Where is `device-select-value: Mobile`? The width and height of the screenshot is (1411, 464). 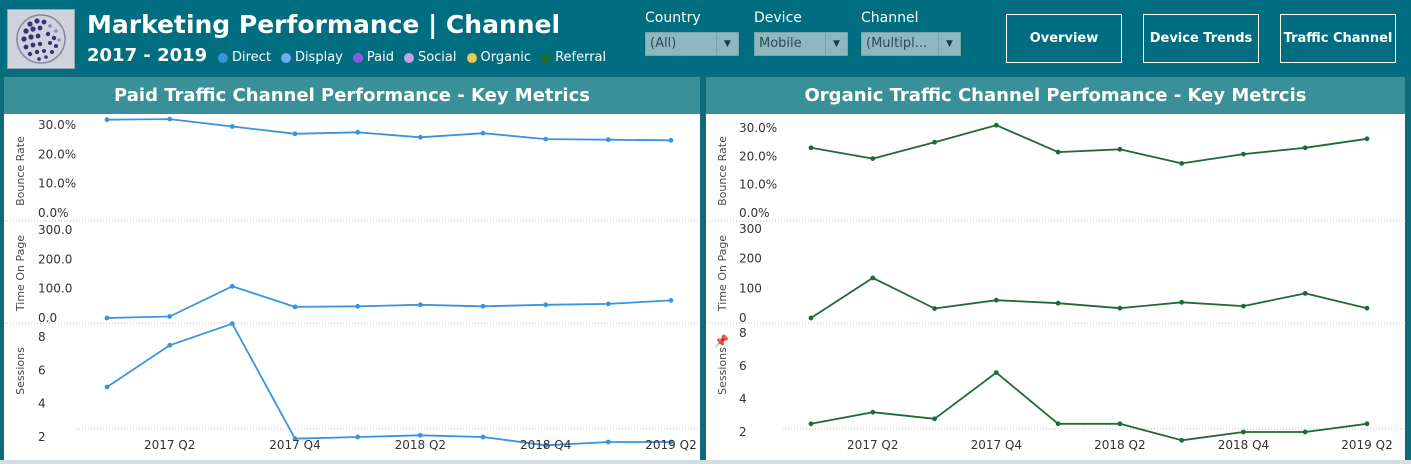
device-select-value: Mobile is located at coordinates (780, 43).